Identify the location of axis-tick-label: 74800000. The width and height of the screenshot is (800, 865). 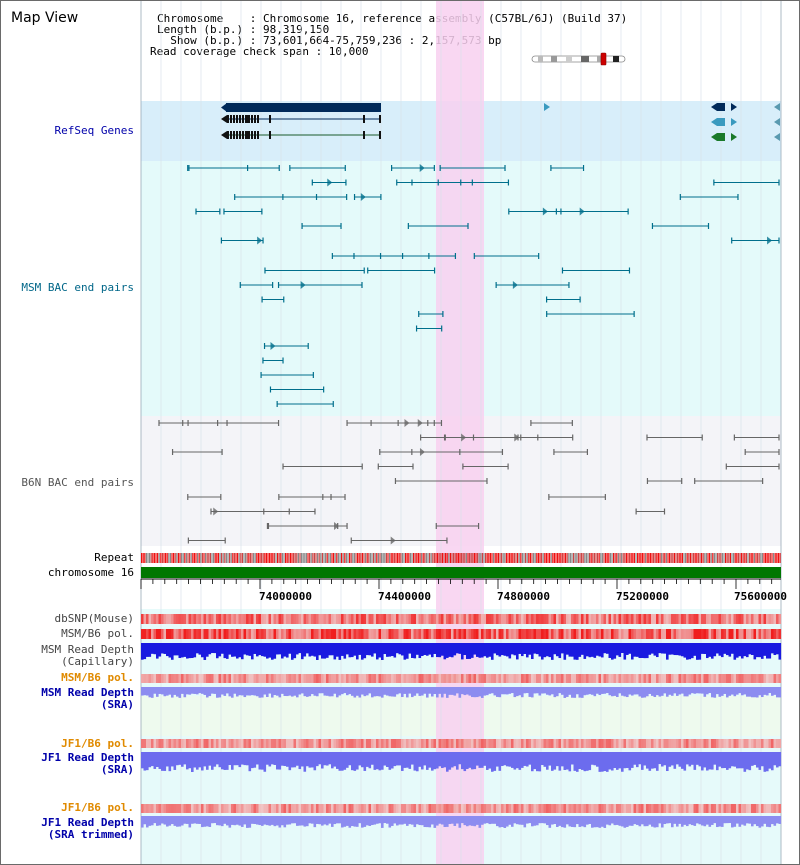
(523, 596).